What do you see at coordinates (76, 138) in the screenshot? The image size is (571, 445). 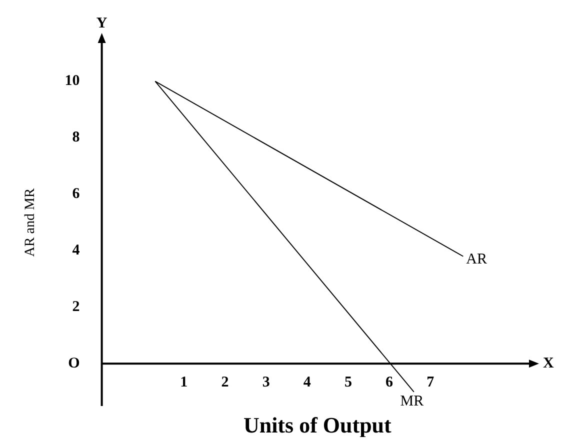 I see `y-tick-label: 8` at bounding box center [76, 138].